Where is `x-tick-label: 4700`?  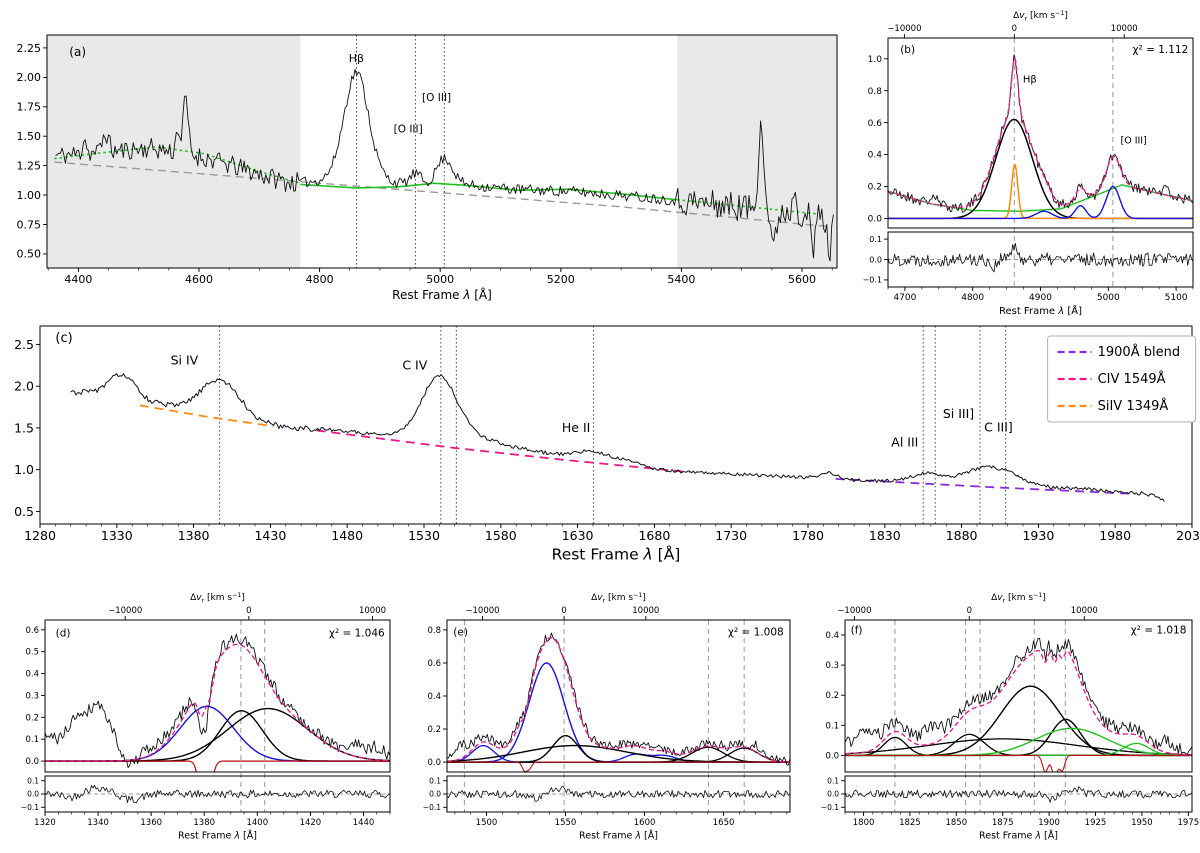
x-tick-label: 4700 is located at coordinates (904, 298).